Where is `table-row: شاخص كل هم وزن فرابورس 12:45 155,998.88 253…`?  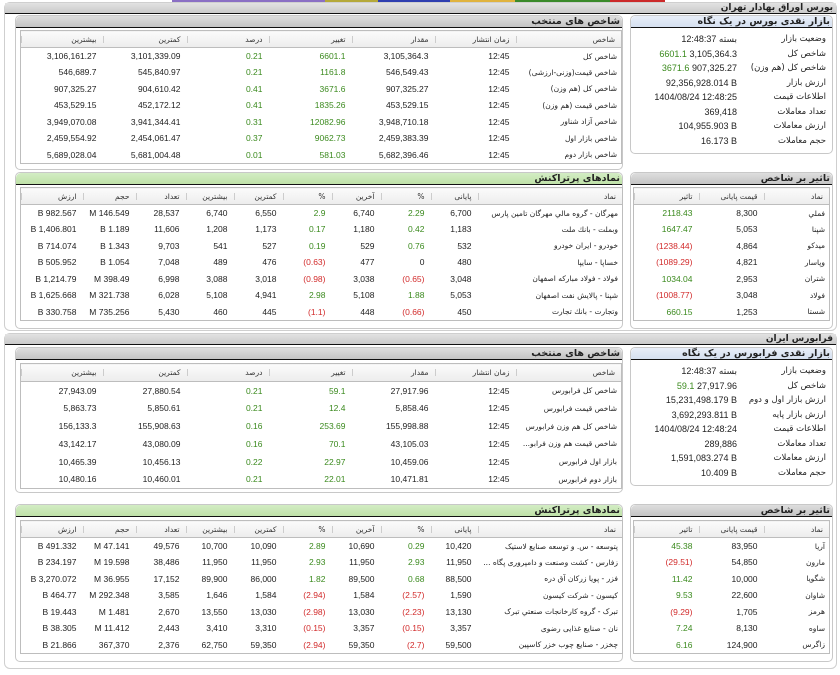
table-row: شاخص كل هم وزن فرابورس 12:45 155,998.88 253… is located at coordinates (321, 426).